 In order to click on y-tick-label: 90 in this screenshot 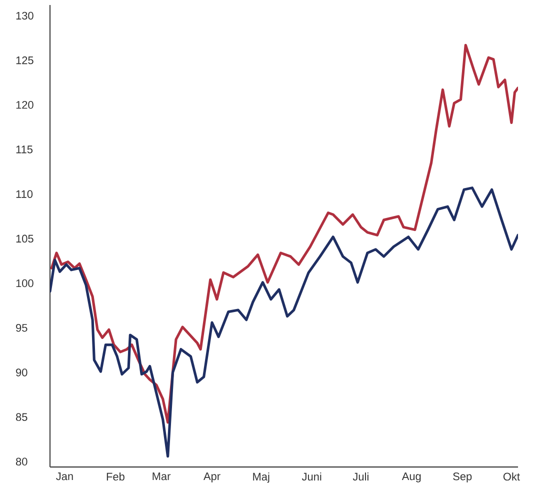, I will do `click(22, 372)`.